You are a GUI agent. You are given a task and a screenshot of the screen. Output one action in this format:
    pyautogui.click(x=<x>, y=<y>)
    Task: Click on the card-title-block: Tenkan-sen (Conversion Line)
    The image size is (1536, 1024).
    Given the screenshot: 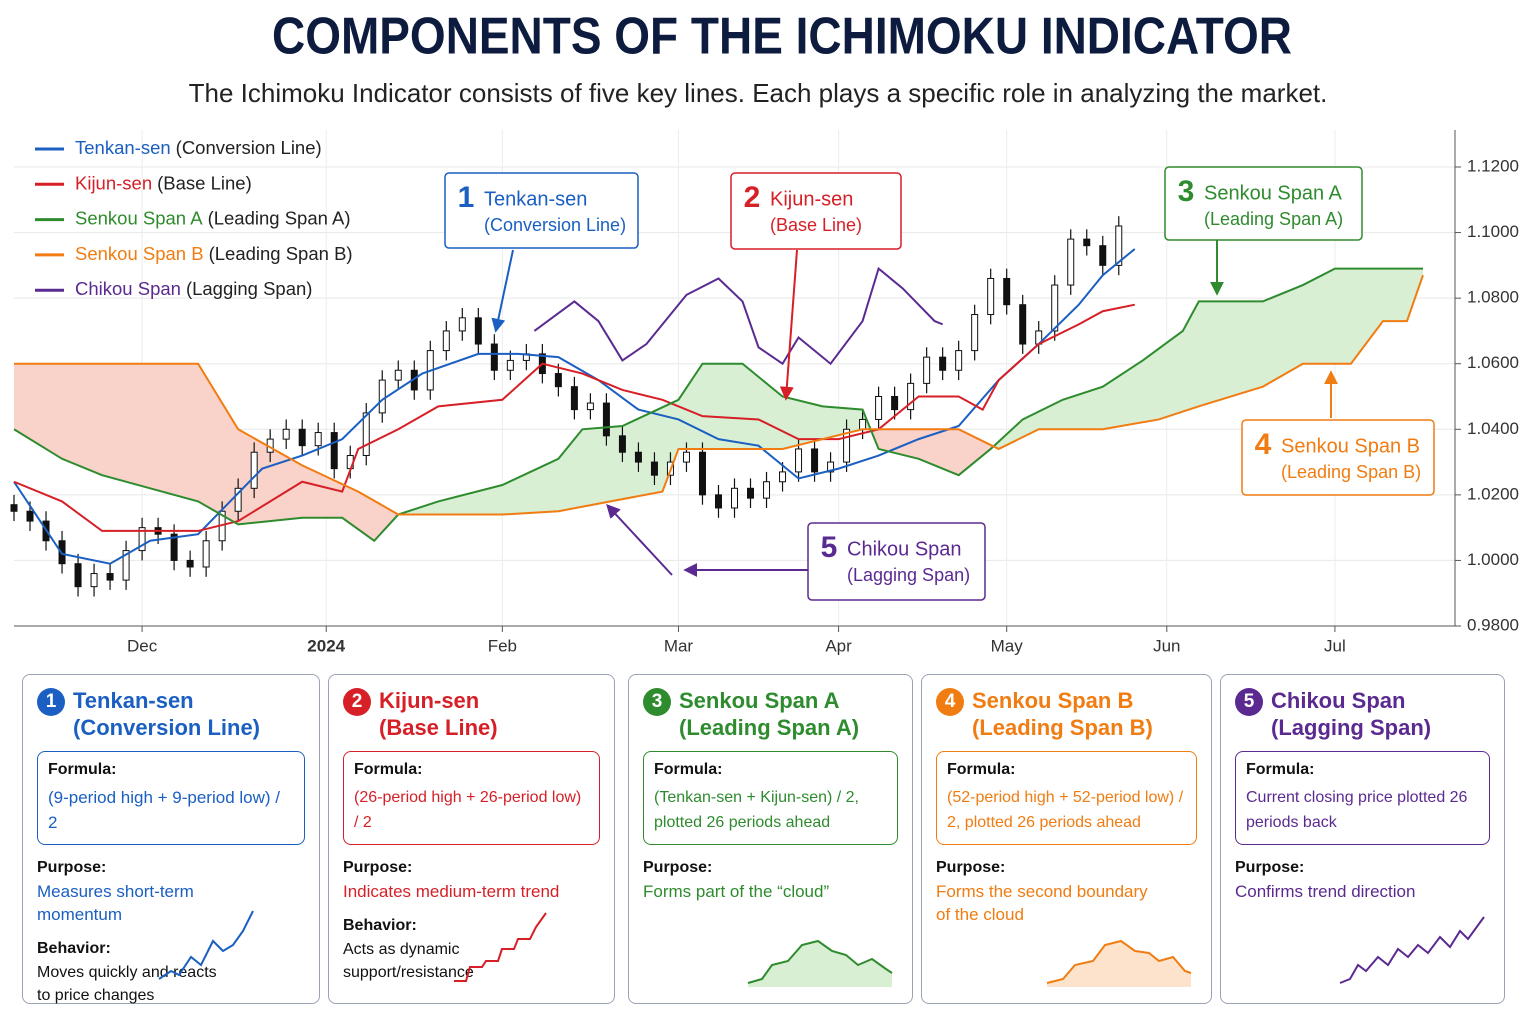 What is the action you would take?
    pyautogui.click(x=166, y=714)
    